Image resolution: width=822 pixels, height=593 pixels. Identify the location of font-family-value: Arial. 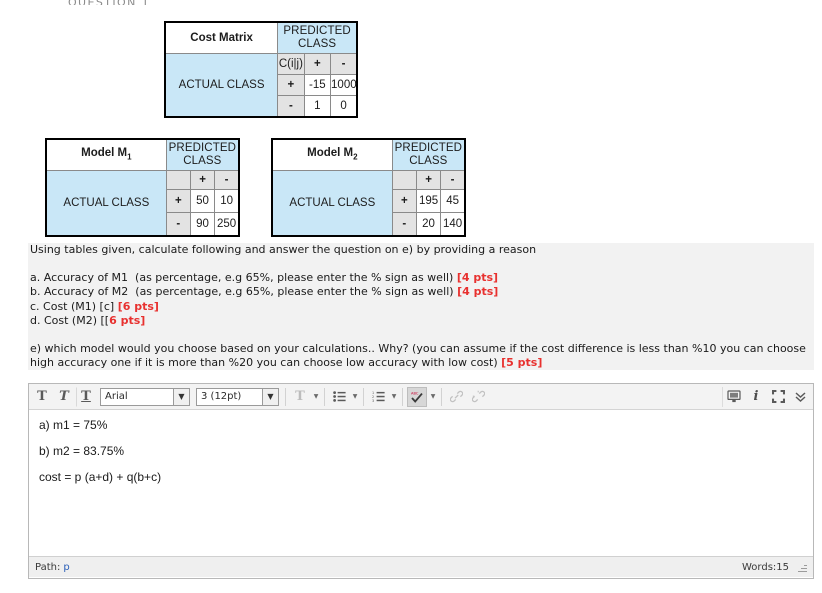
(116, 396).